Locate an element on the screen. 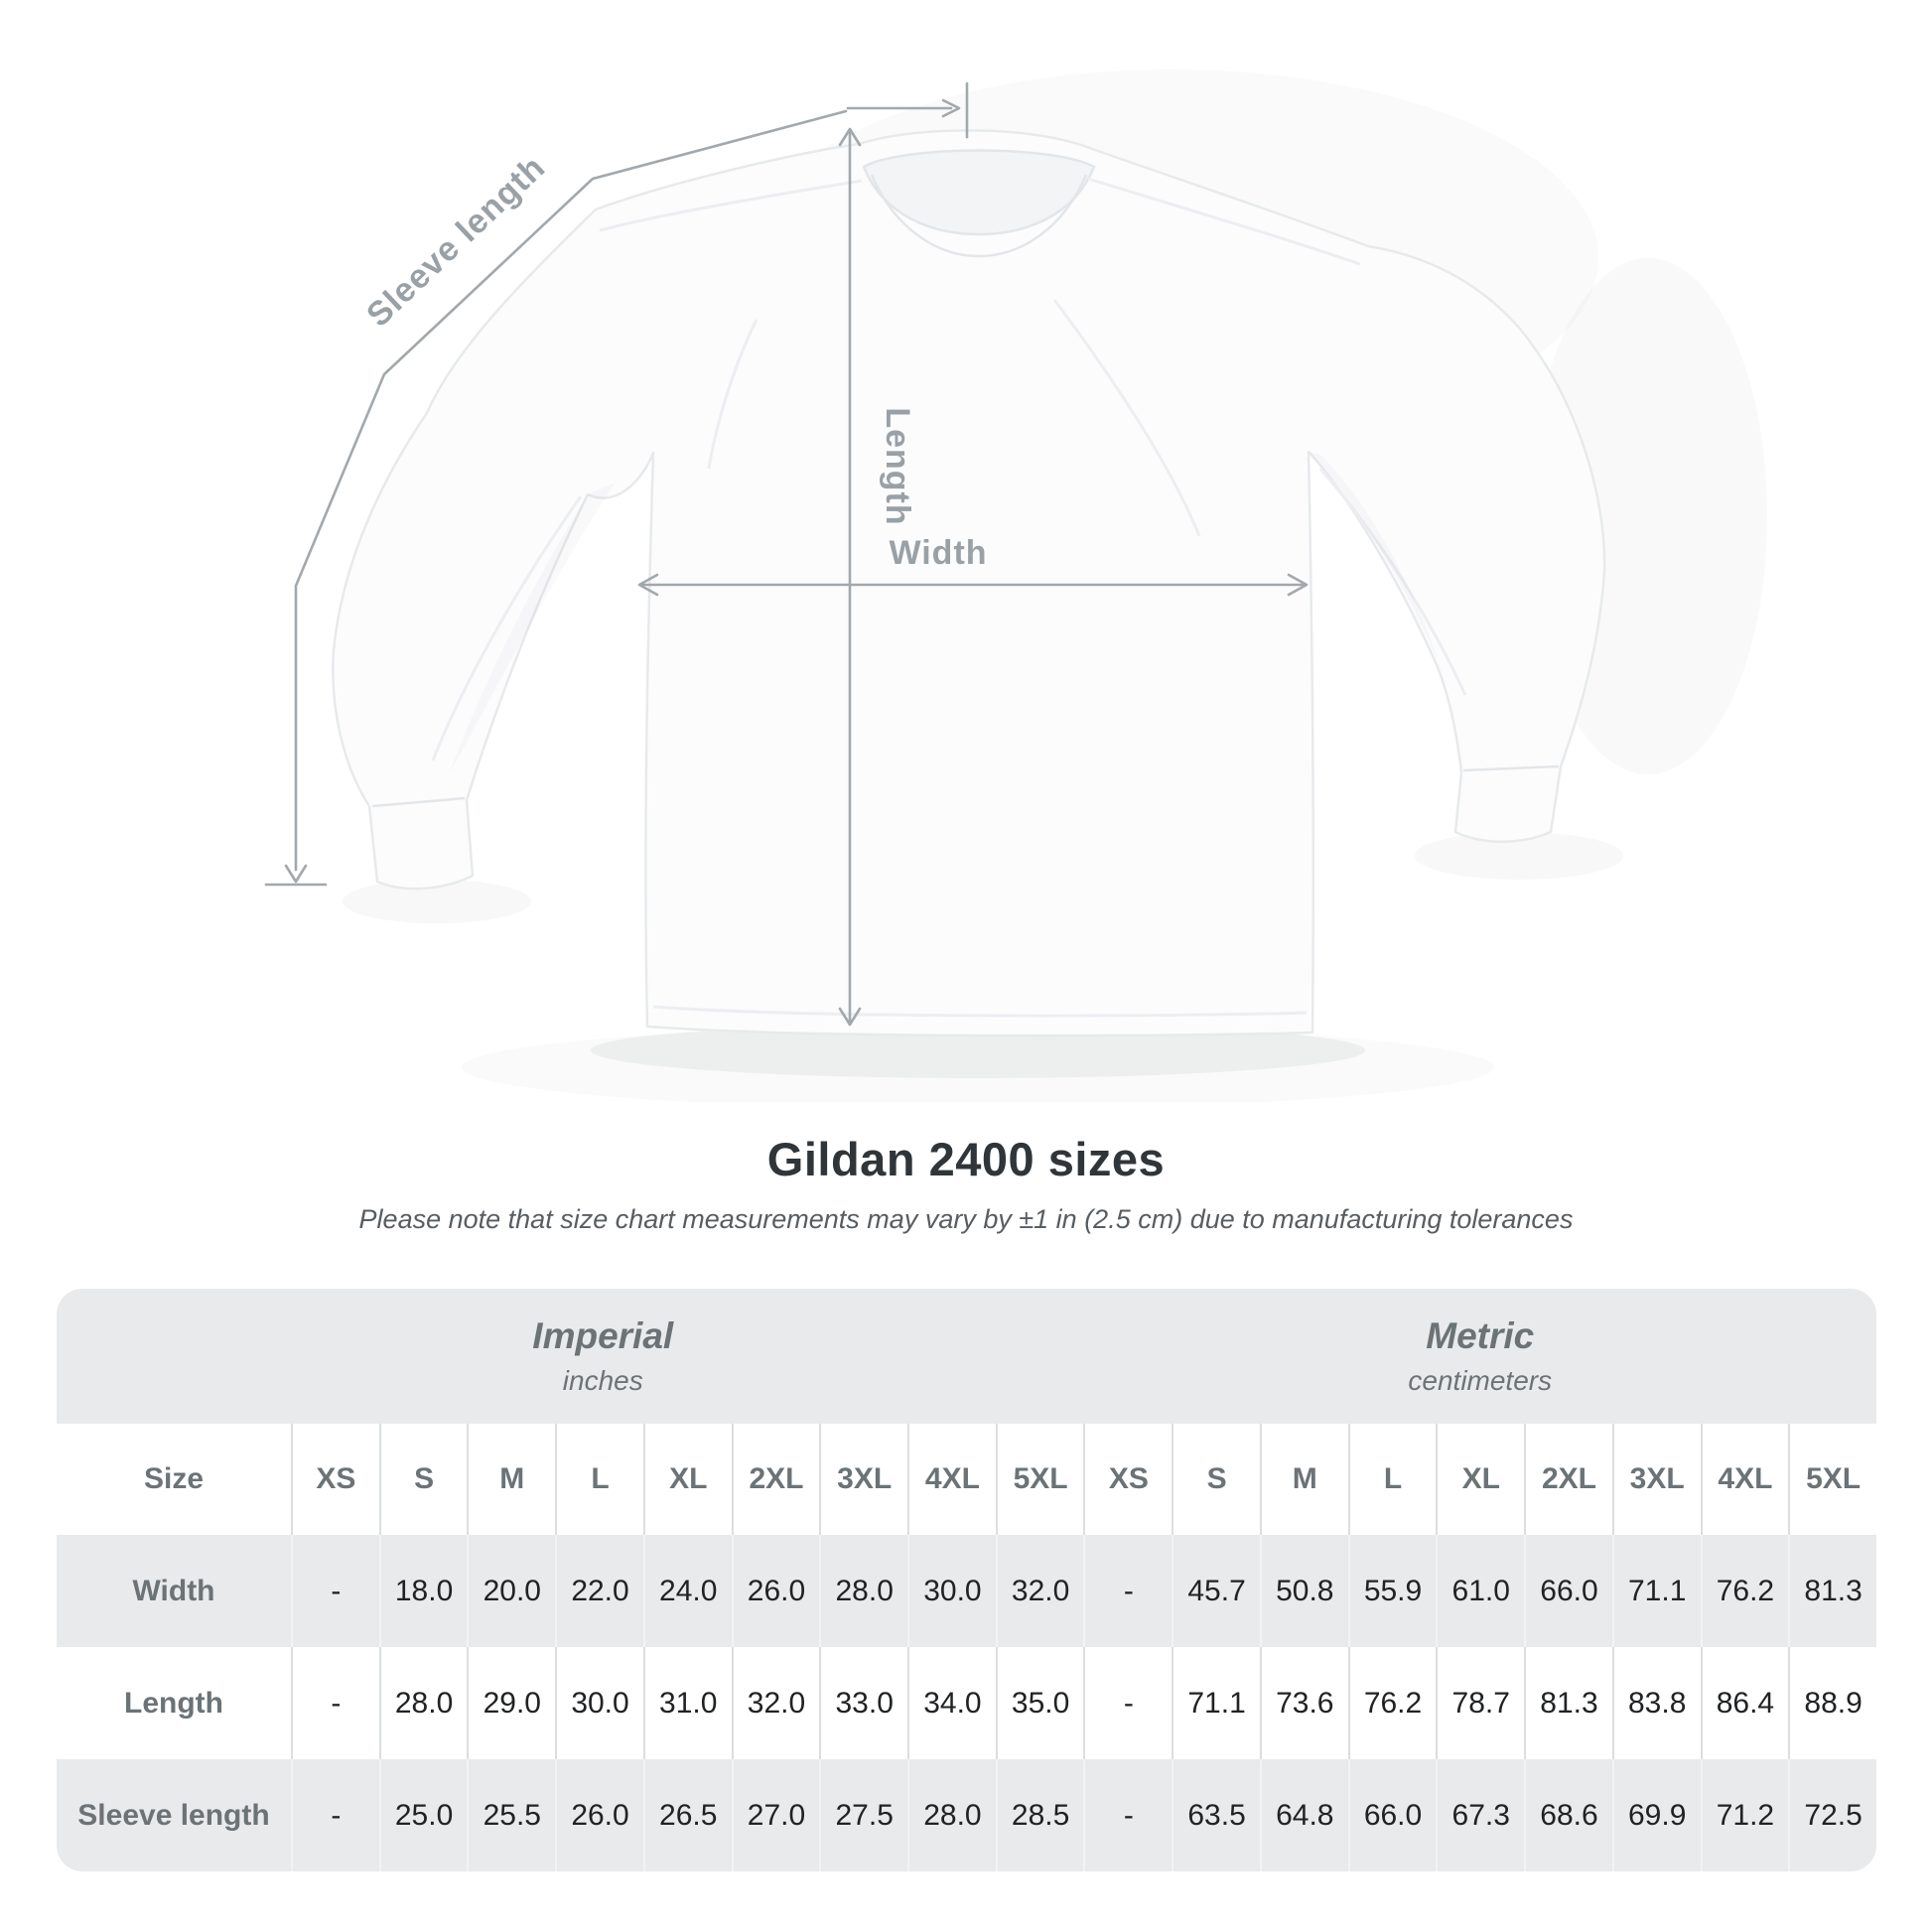 This screenshot has height=1932, width=1932. table-cell: 69.9 is located at coordinates (1656, 1815).